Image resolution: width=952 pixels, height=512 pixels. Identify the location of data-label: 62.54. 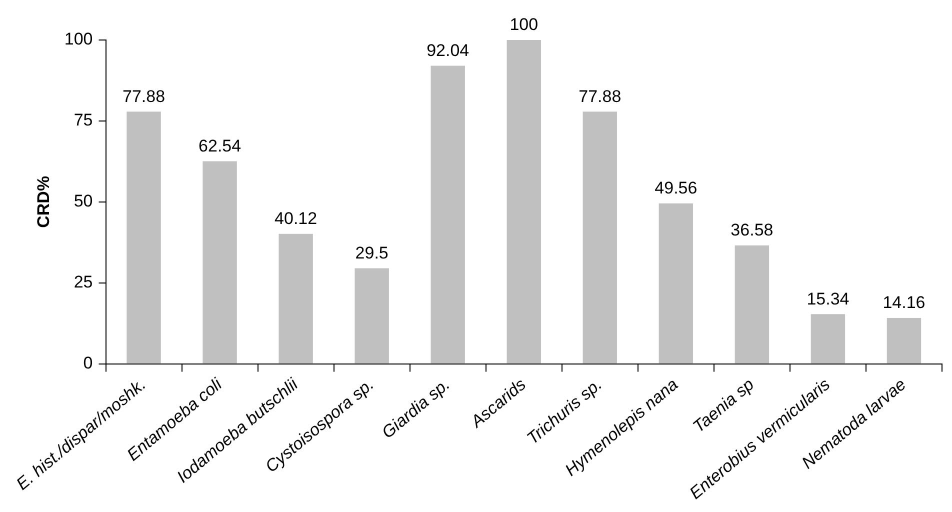
(220, 146).